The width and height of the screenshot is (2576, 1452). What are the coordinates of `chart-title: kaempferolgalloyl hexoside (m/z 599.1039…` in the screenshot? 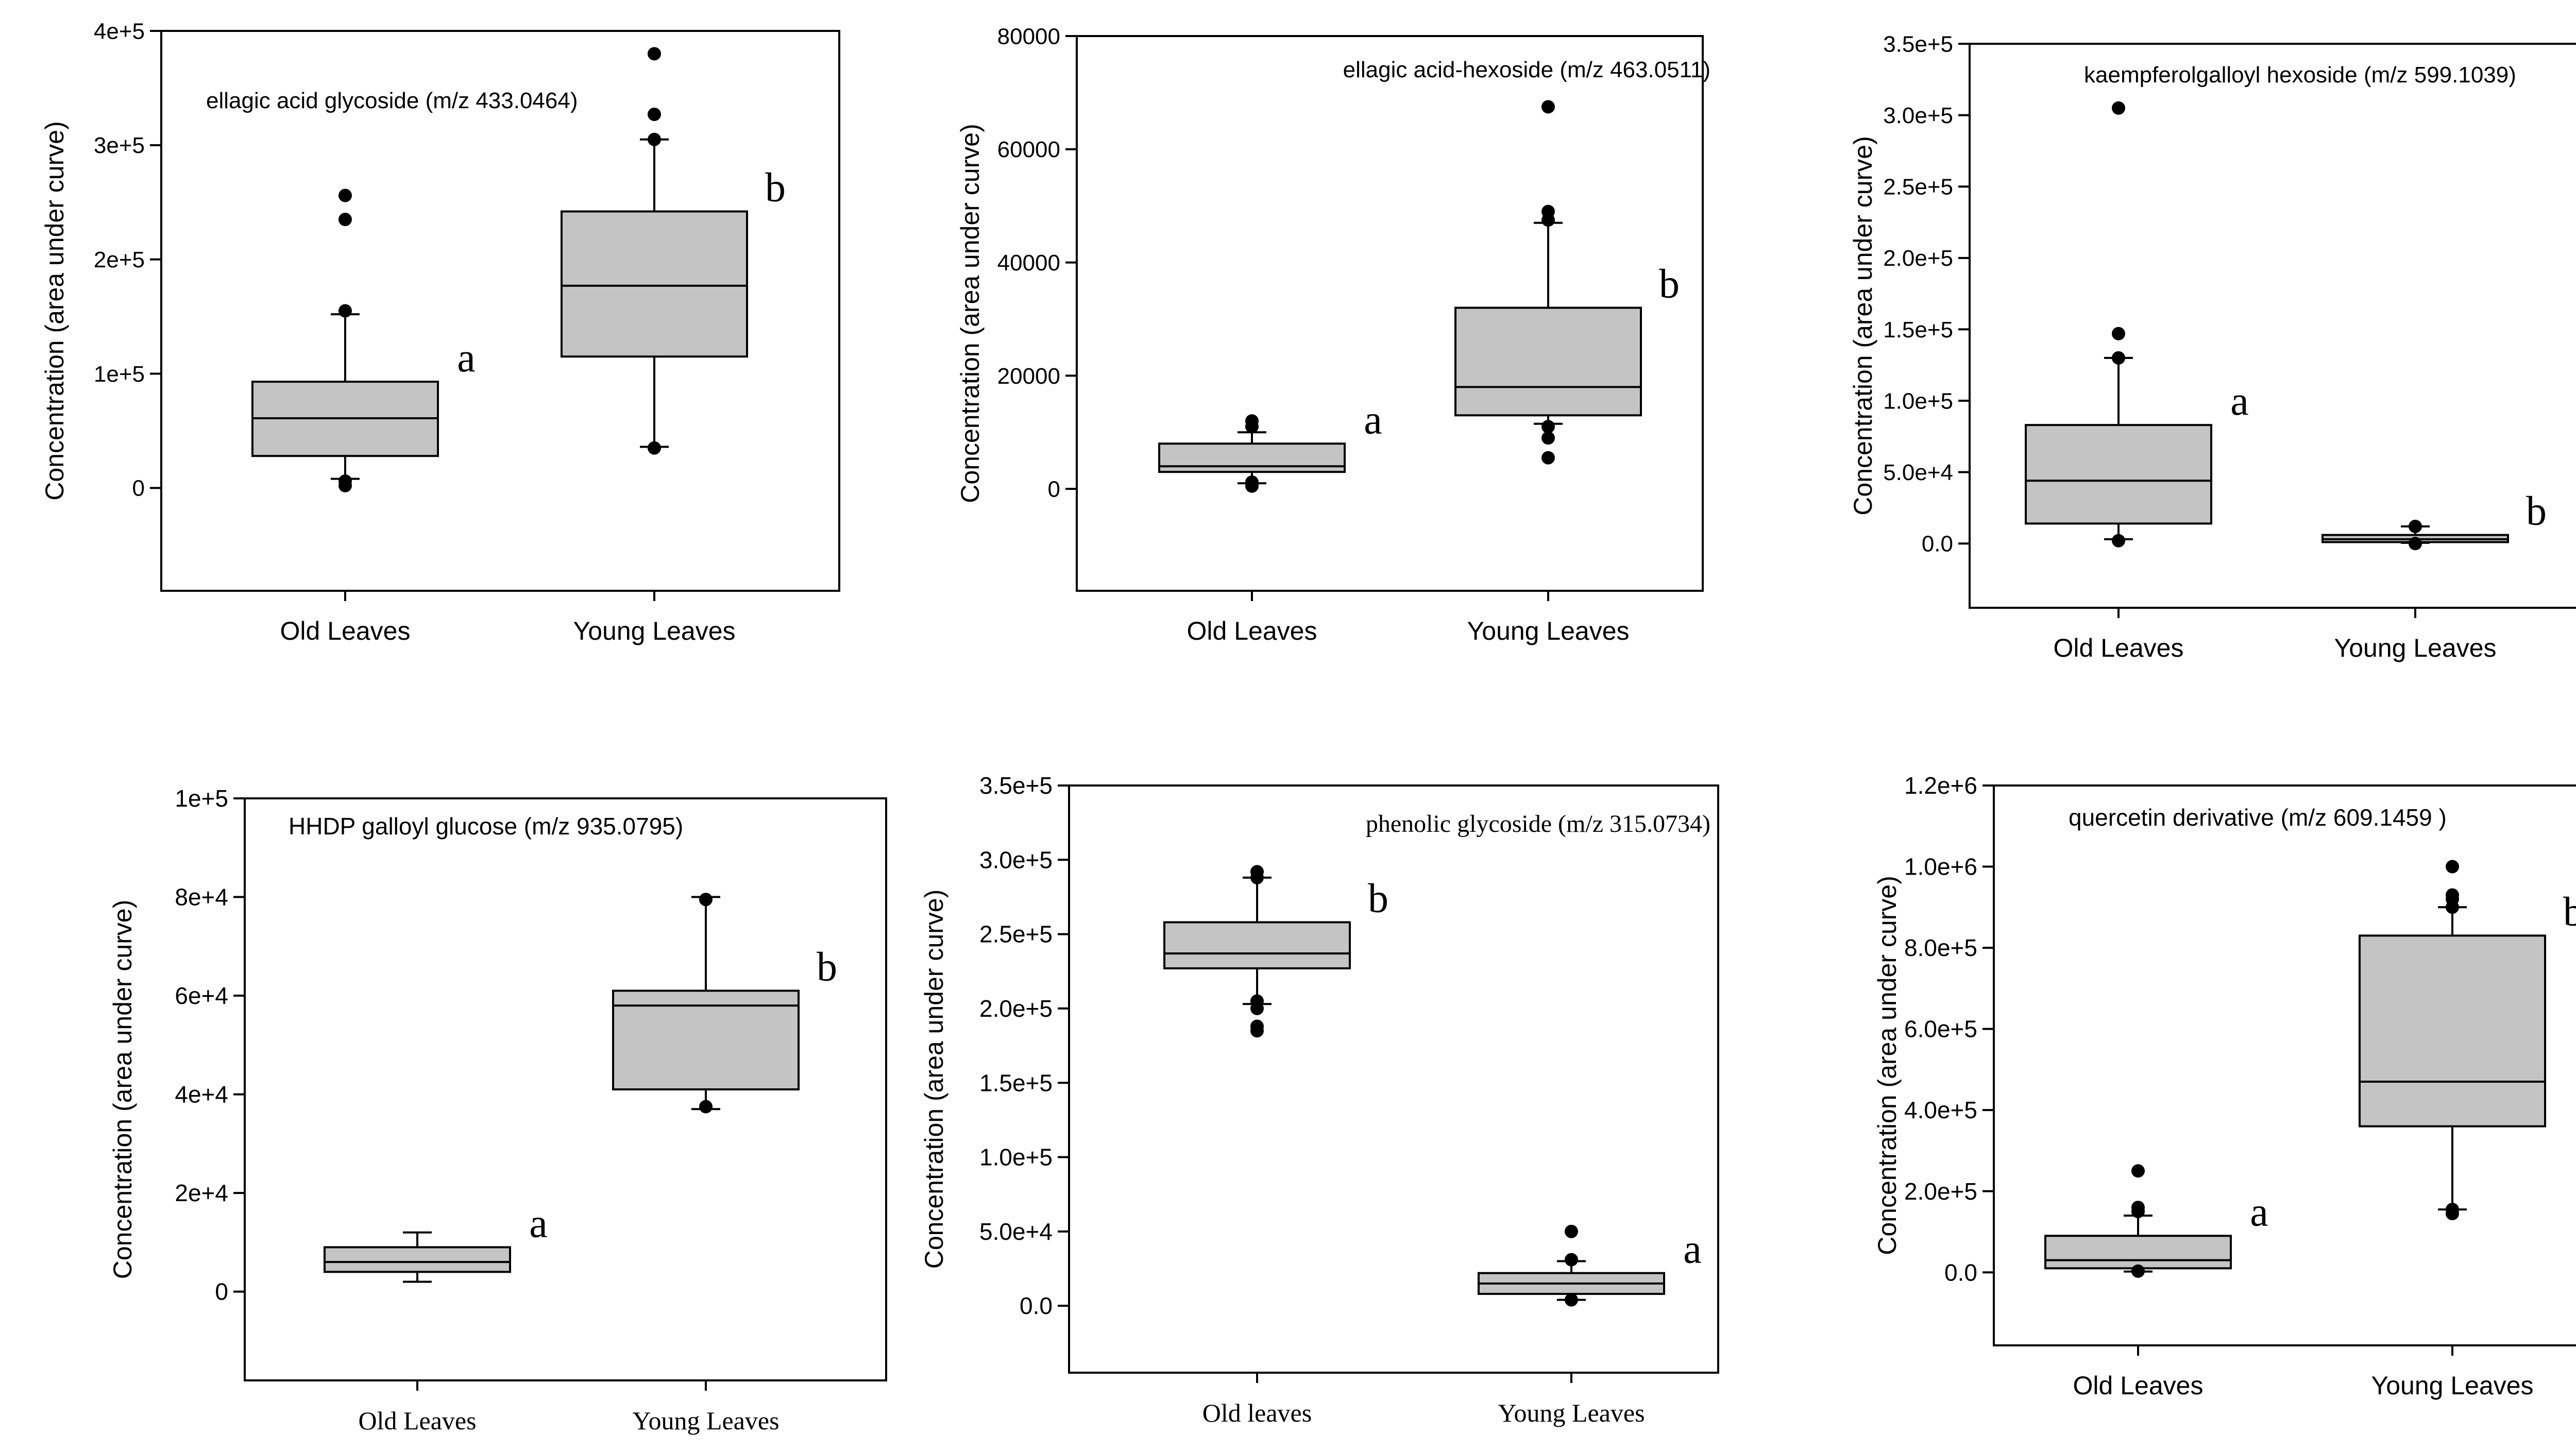 It's located at (2300, 75).